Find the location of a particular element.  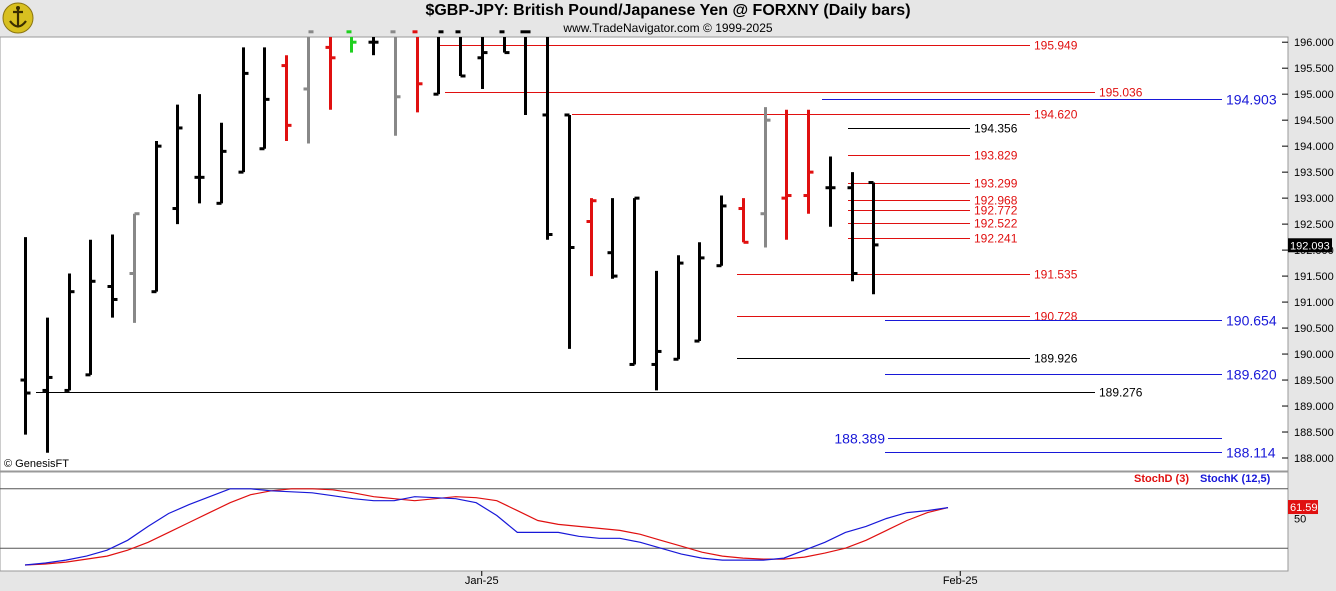

level-label-192.241: 192.241 is located at coordinates (996, 239).